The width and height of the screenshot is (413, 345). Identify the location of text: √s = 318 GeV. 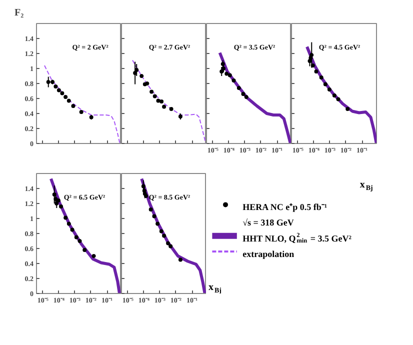
(268, 223).